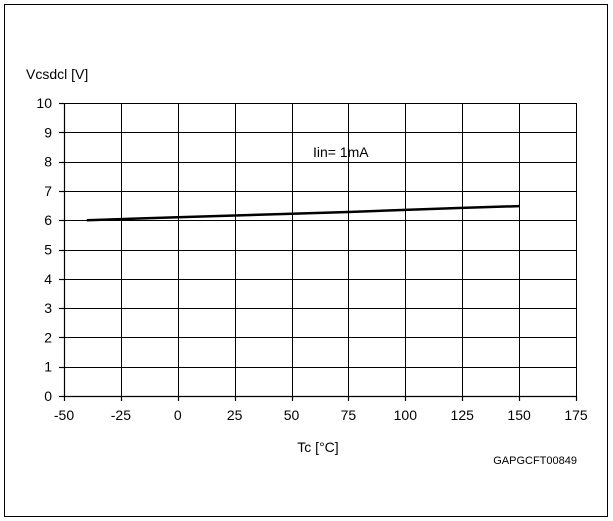 The image size is (613, 521). Describe the element at coordinates (463, 415) in the screenshot. I see `x-tick-label: 125` at that location.